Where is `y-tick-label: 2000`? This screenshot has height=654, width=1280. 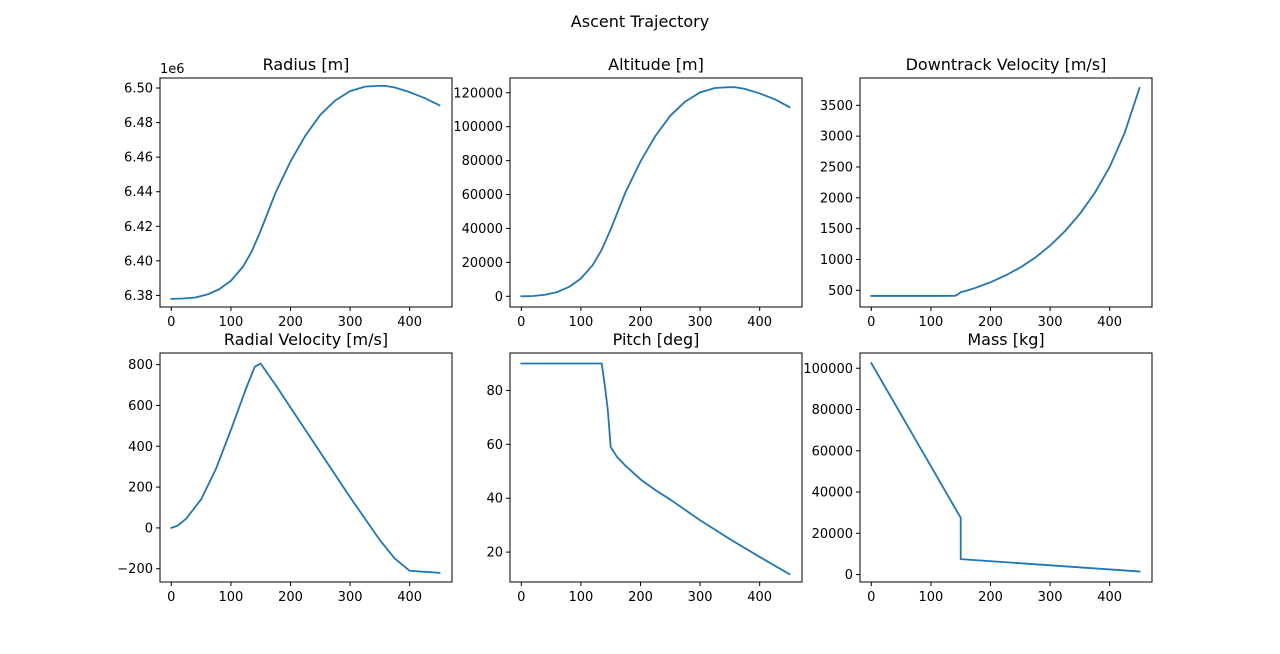 y-tick-label: 2000 is located at coordinates (836, 198).